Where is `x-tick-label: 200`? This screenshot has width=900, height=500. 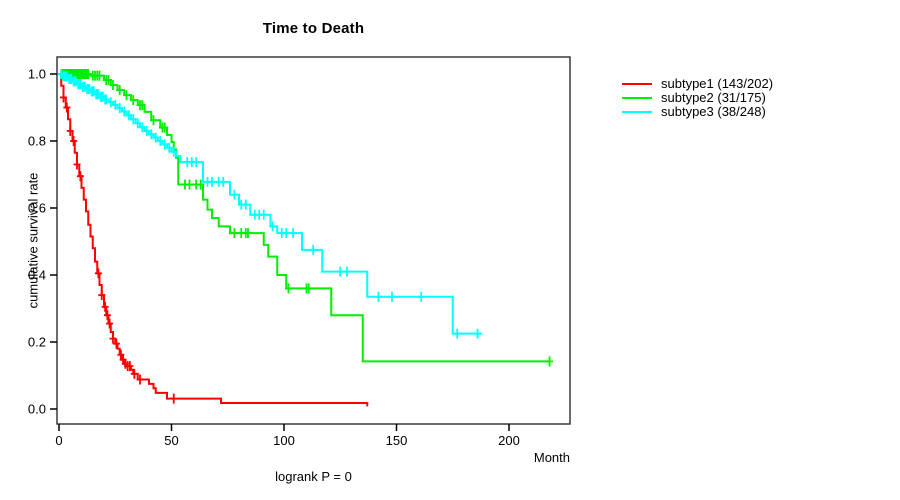
x-tick-label: 200 is located at coordinates (509, 440).